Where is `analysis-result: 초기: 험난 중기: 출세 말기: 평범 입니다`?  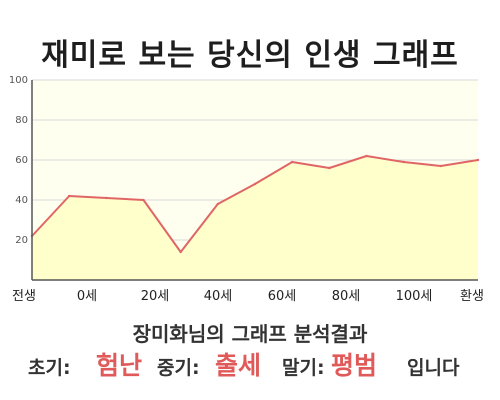
analysis-result: 초기: 험난 중기: 출세 말기: 평범 입니다 is located at coordinates (250, 368).